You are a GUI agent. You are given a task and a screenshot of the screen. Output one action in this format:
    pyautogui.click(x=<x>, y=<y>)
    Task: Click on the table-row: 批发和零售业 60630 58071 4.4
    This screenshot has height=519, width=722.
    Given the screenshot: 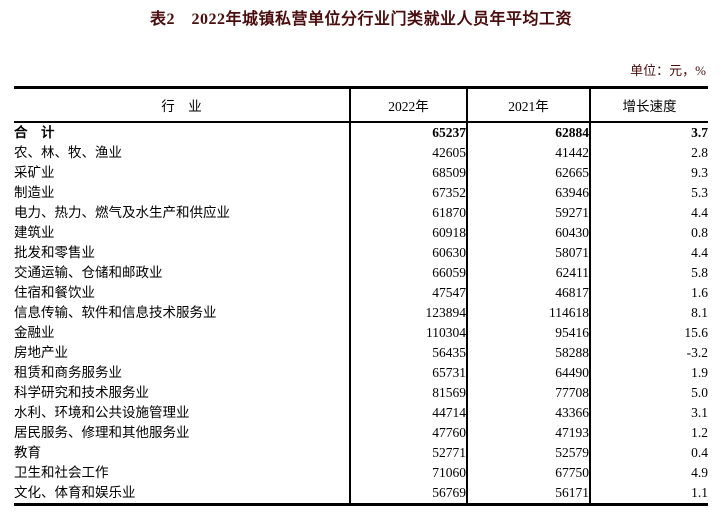 What is the action you would take?
    pyautogui.click(x=361, y=252)
    